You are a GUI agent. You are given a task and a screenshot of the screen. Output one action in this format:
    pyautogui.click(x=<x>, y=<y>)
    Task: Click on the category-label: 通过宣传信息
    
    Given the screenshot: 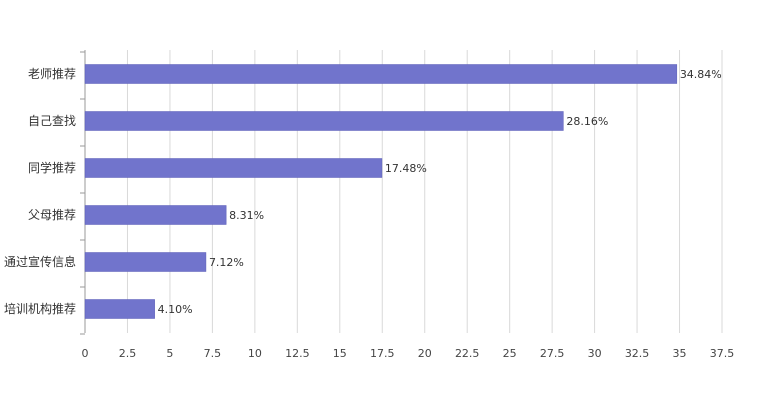 What is the action you would take?
    pyautogui.click(x=40, y=261)
    